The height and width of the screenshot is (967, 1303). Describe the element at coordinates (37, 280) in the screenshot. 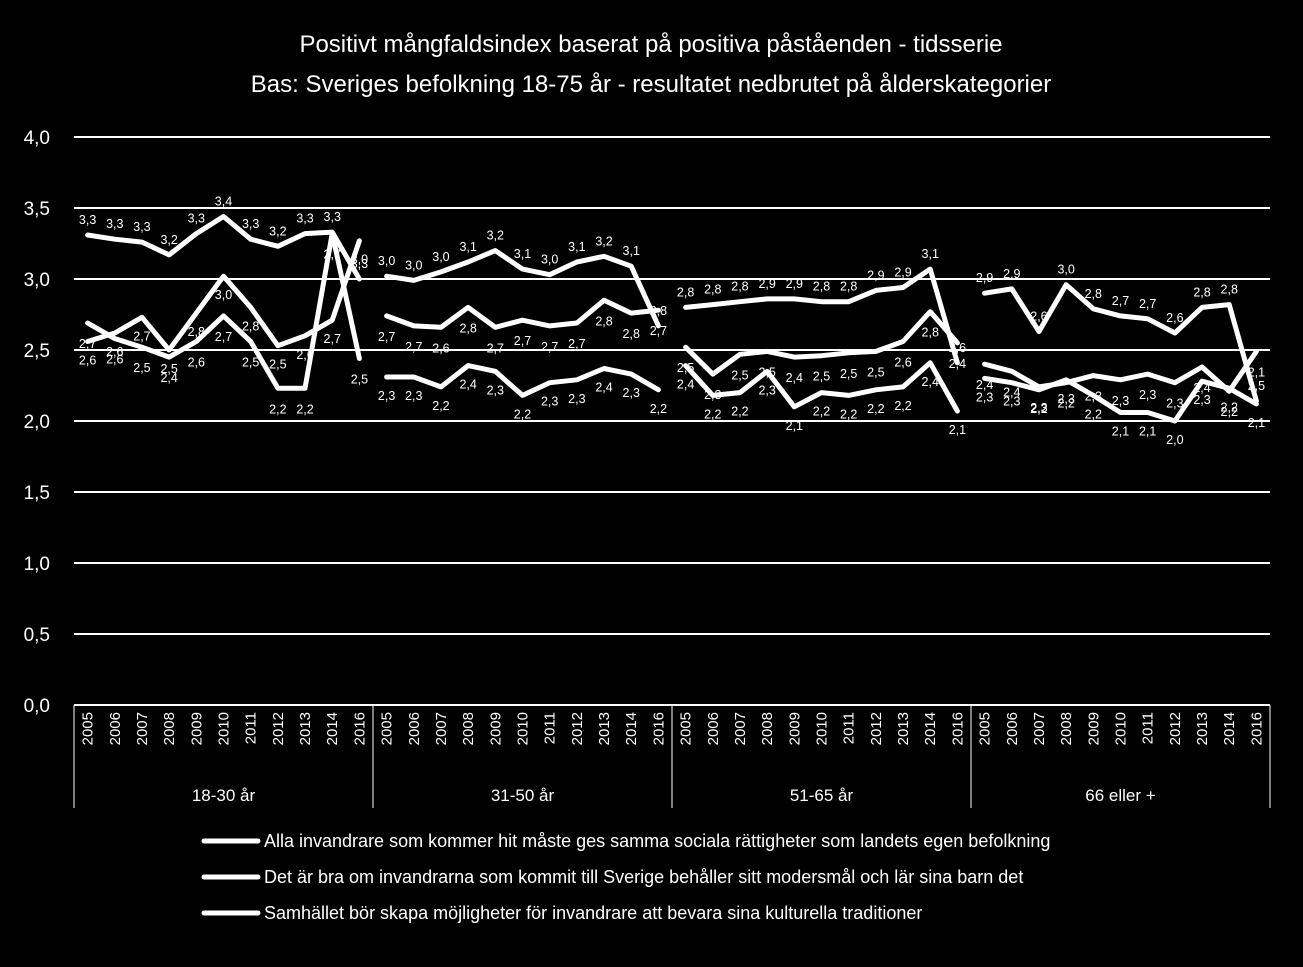

I see `y-tick-label: 3,0` at that location.